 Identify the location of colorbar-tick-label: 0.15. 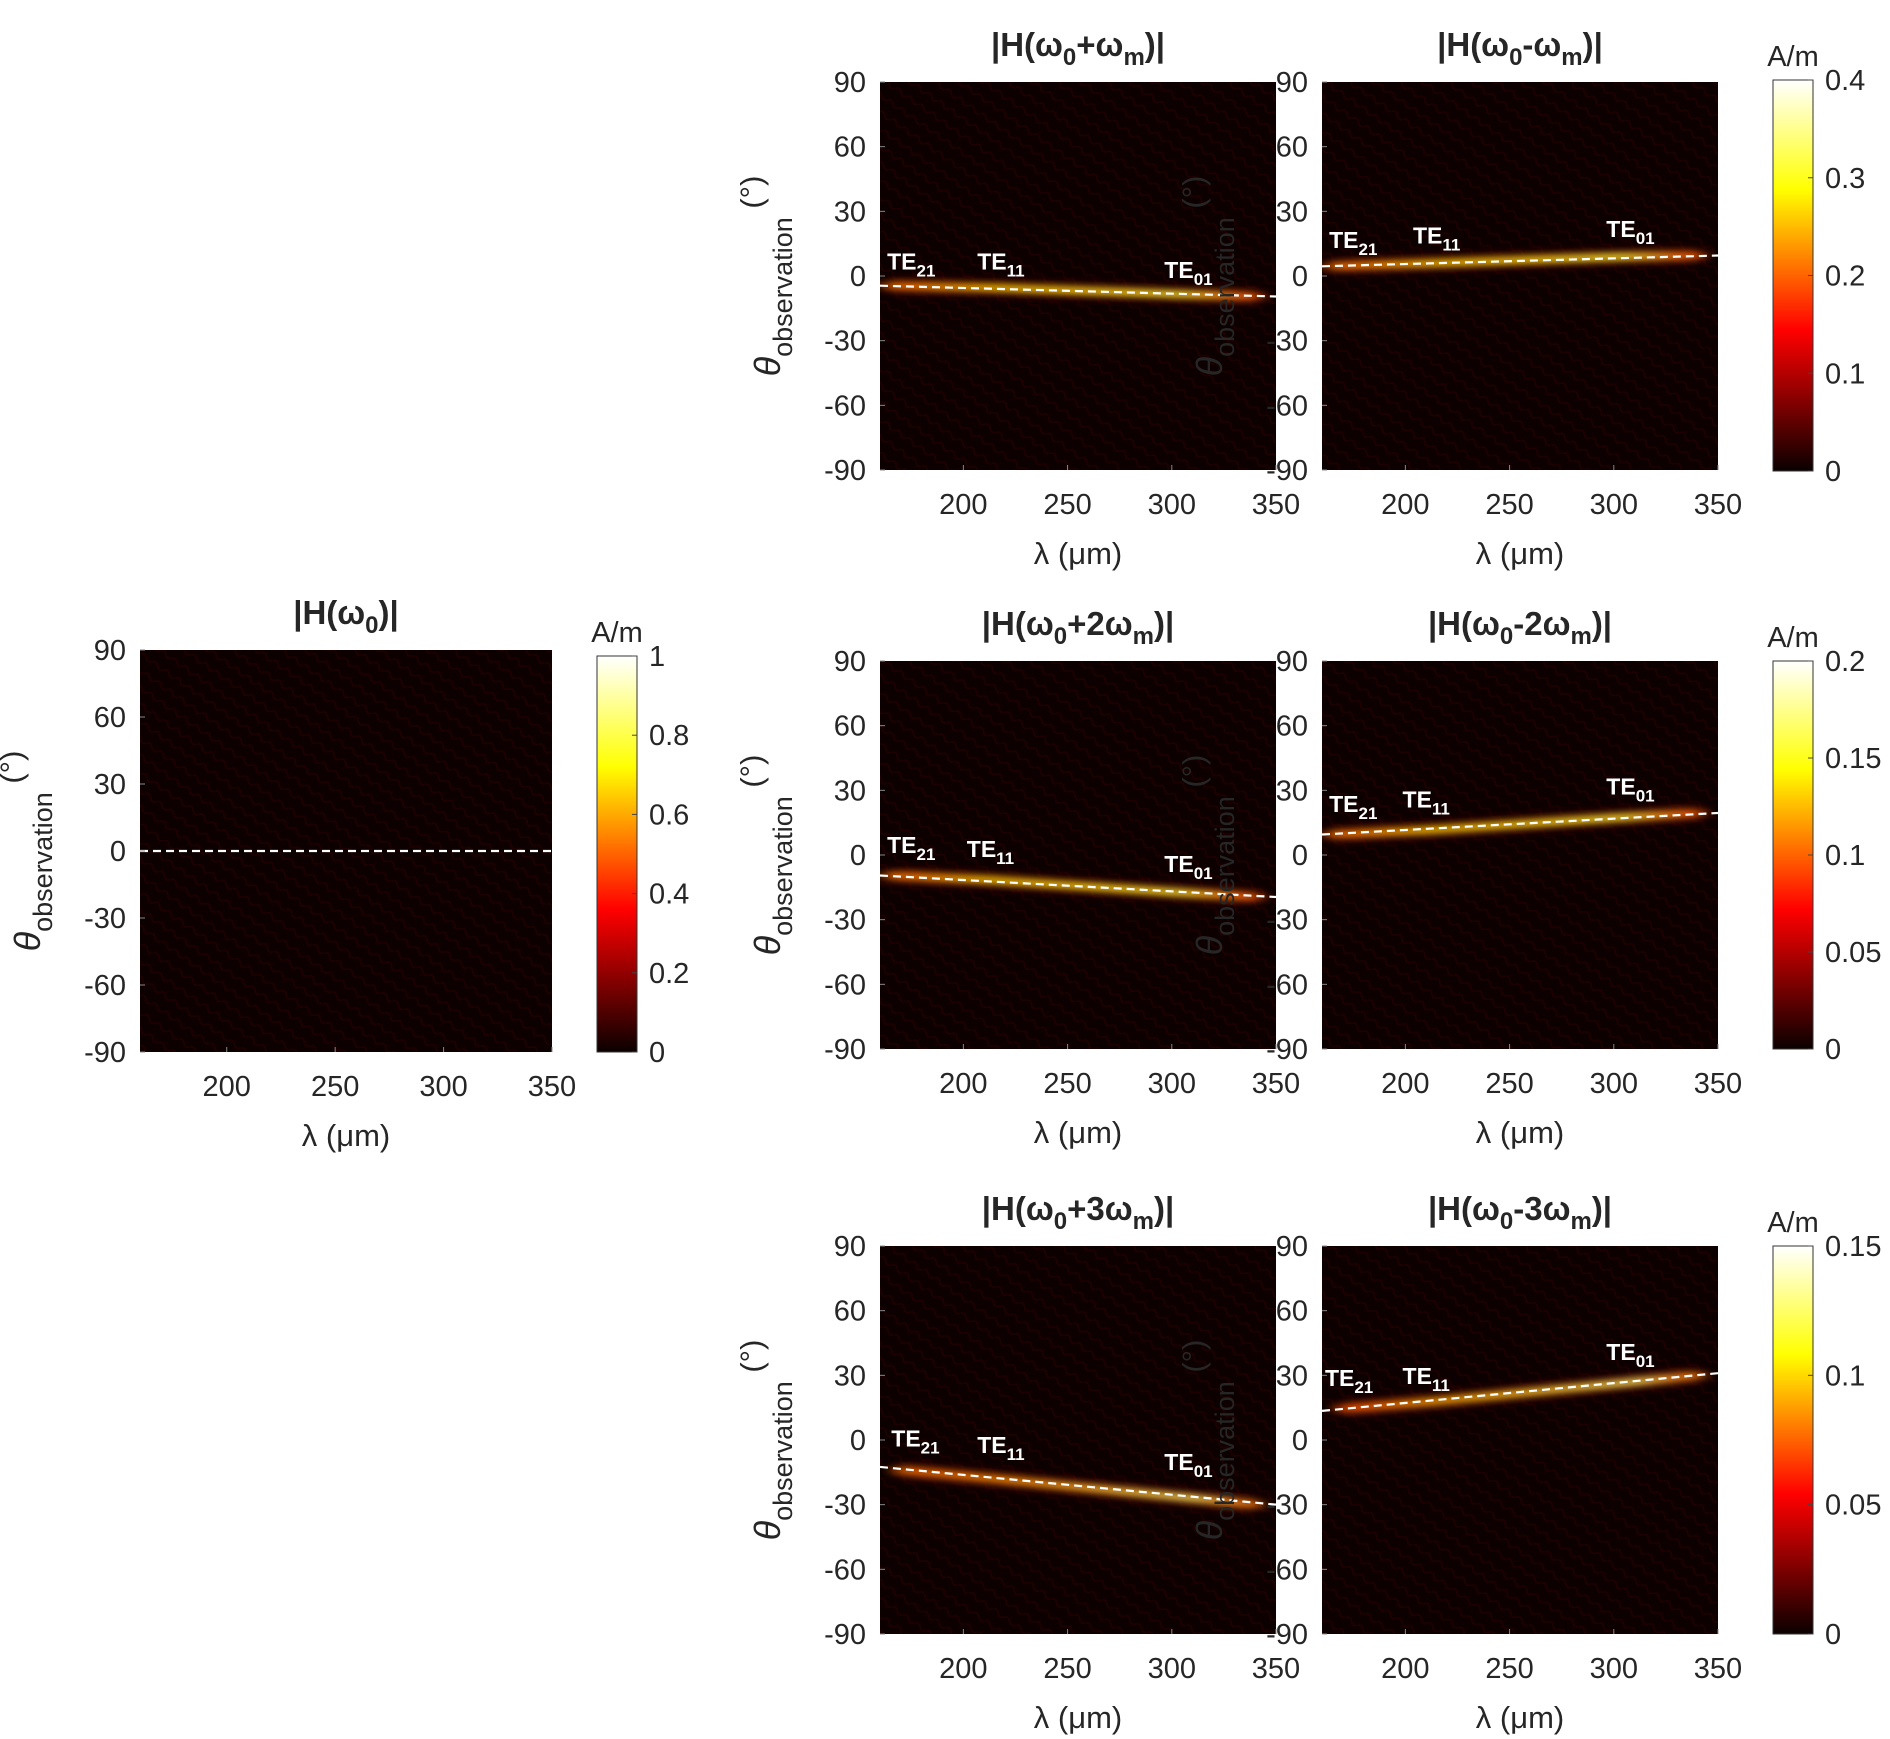
(1853, 1247).